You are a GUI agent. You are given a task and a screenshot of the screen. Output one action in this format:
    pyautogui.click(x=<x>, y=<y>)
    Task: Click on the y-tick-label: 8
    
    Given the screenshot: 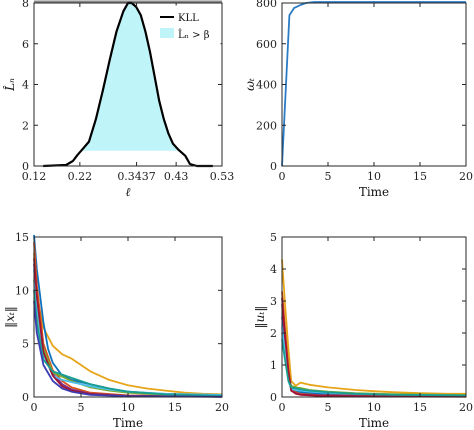 What is the action you would take?
    pyautogui.click(x=25, y=5)
    